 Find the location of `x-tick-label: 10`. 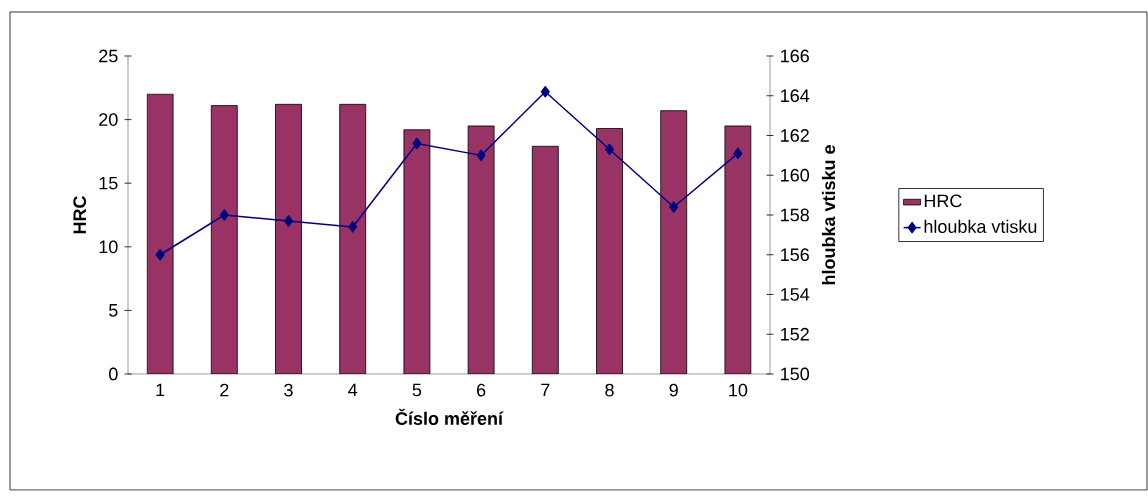

x-tick-label: 10 is located at coordinates (738, 390).